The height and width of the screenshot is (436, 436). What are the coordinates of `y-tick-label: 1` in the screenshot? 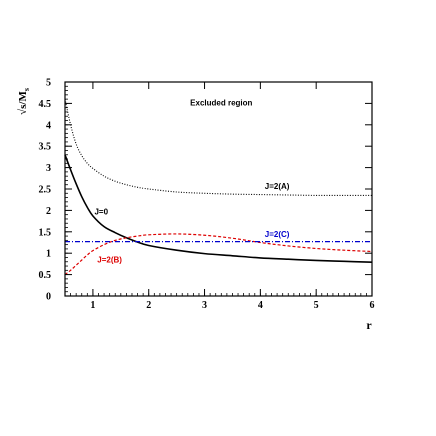 It's located at (48, 254).